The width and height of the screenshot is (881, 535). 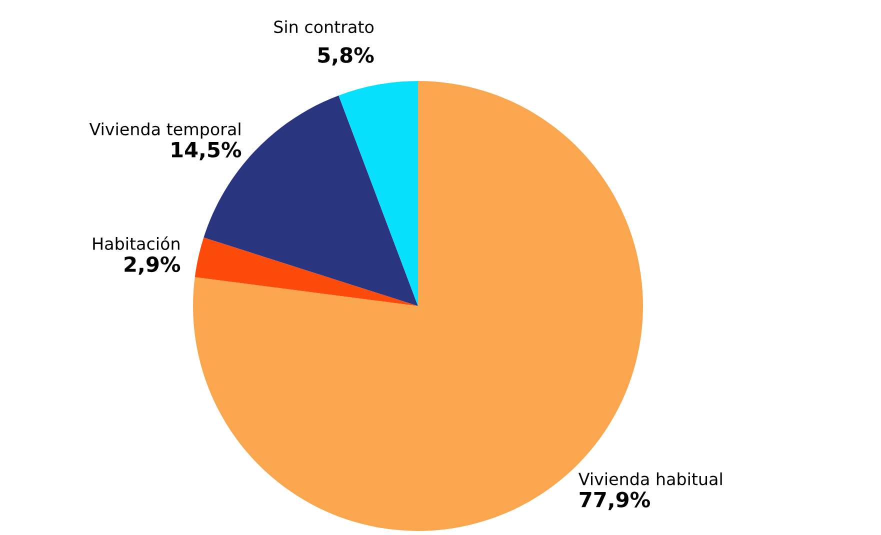 What do you see at coordinates (164, 130) in the screenshot?
I see `slice-label: Vivienda temporal` at bounding box center [164, 130].